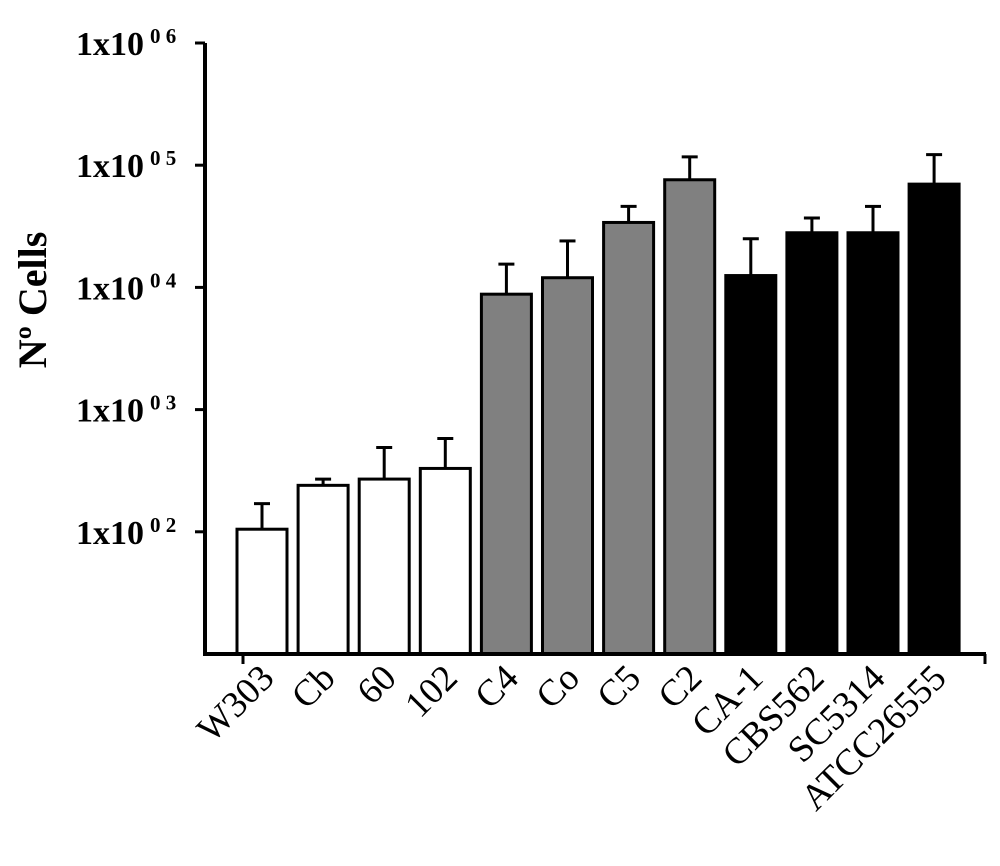  I want to click on bar-c4, so click(506, 474).